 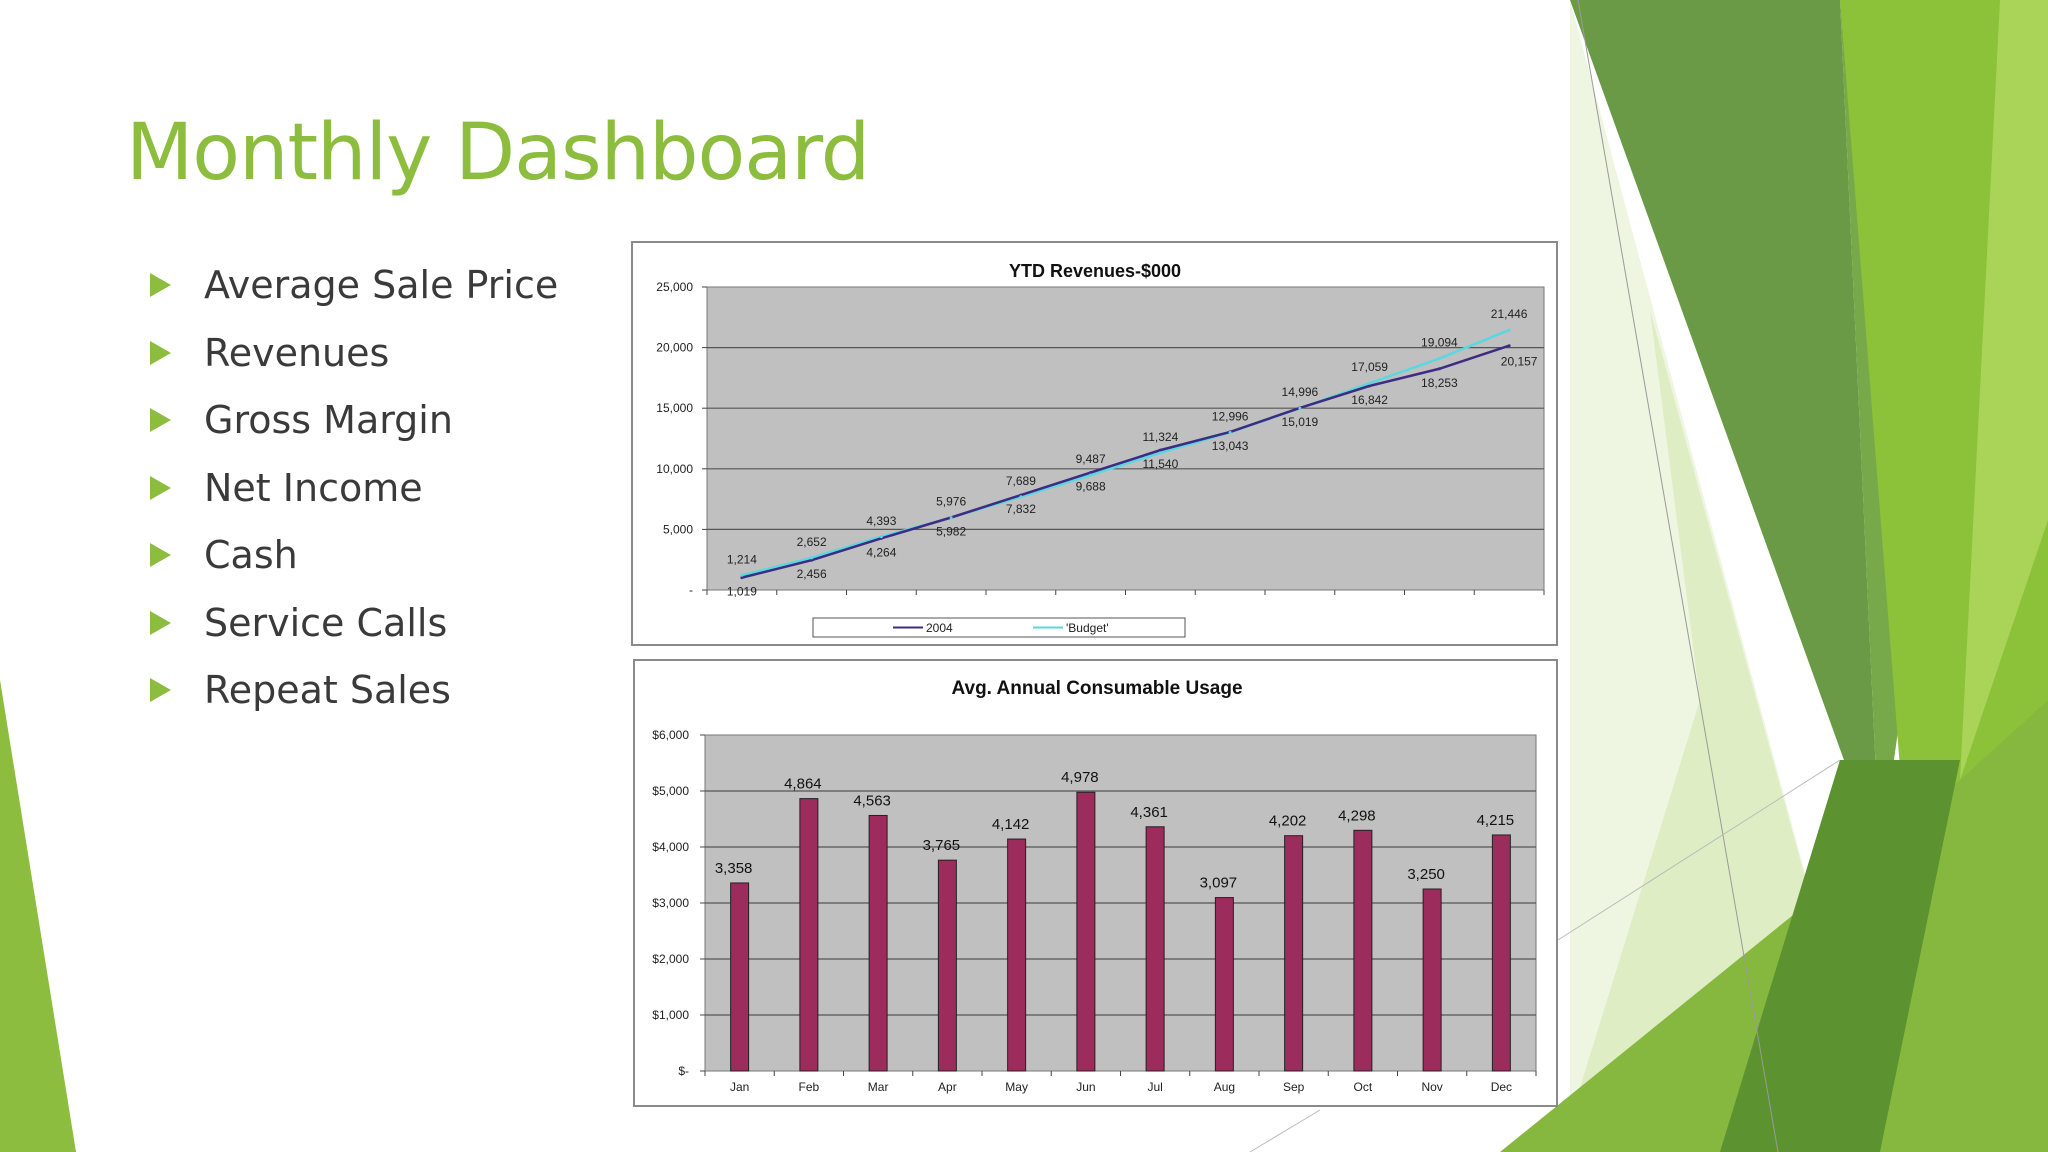 What do you see at coordinates (1091, 459) in the screenshot?
I see `data-label: 9,487` at bounding box center [1091, 459].